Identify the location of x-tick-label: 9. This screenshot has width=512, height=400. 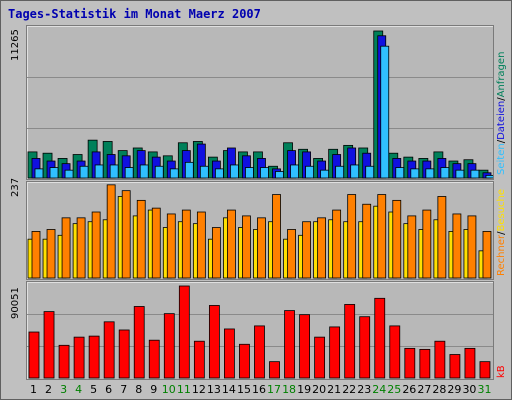
(154, 389).